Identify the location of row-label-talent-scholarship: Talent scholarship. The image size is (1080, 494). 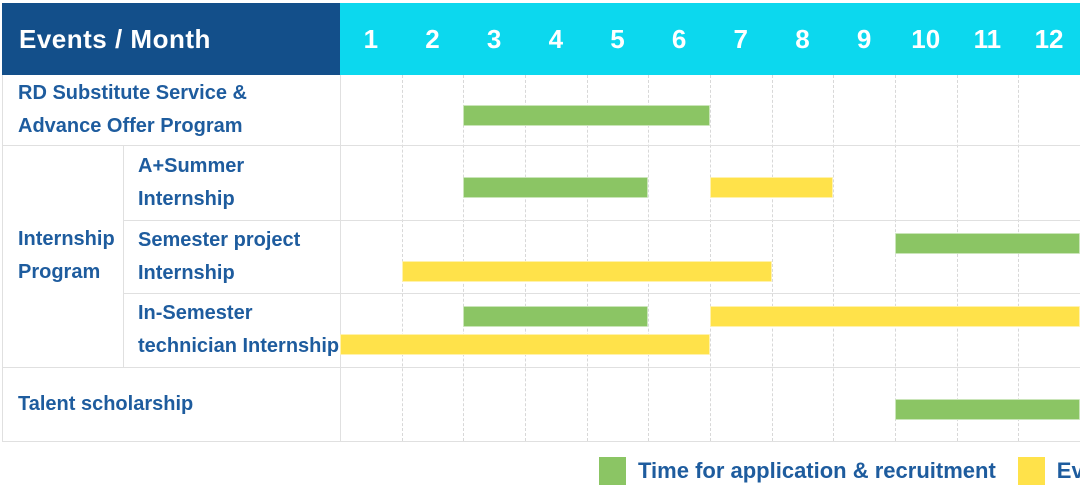
(171, 404).